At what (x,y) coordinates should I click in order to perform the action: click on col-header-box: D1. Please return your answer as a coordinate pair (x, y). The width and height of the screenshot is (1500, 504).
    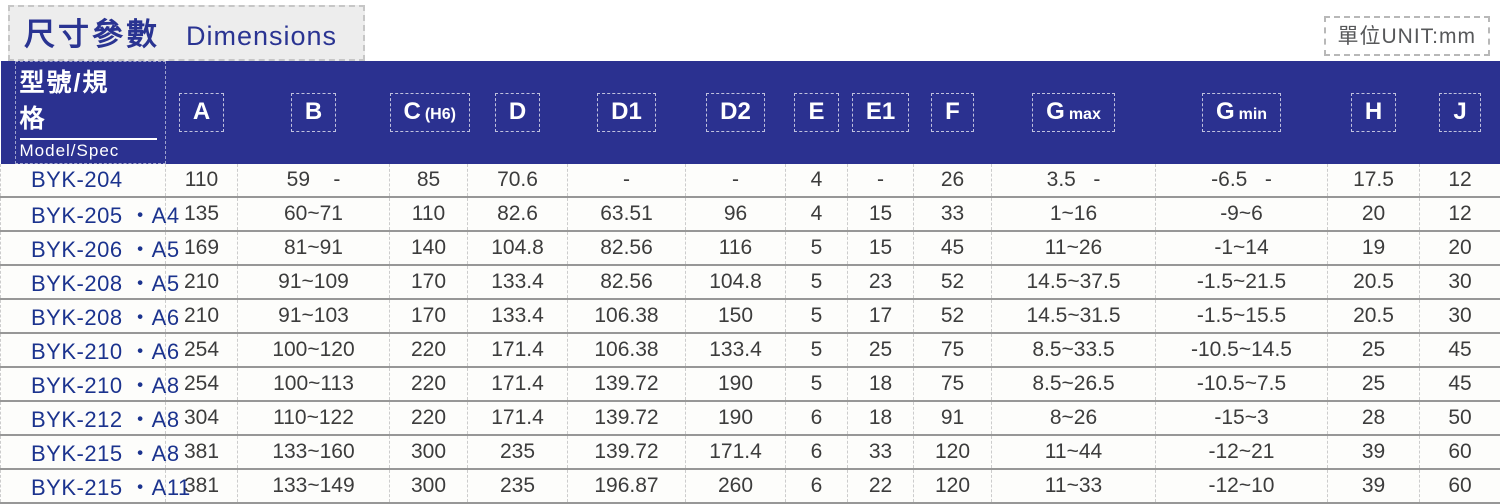
    Looking at the image, I should click on (626, 112).